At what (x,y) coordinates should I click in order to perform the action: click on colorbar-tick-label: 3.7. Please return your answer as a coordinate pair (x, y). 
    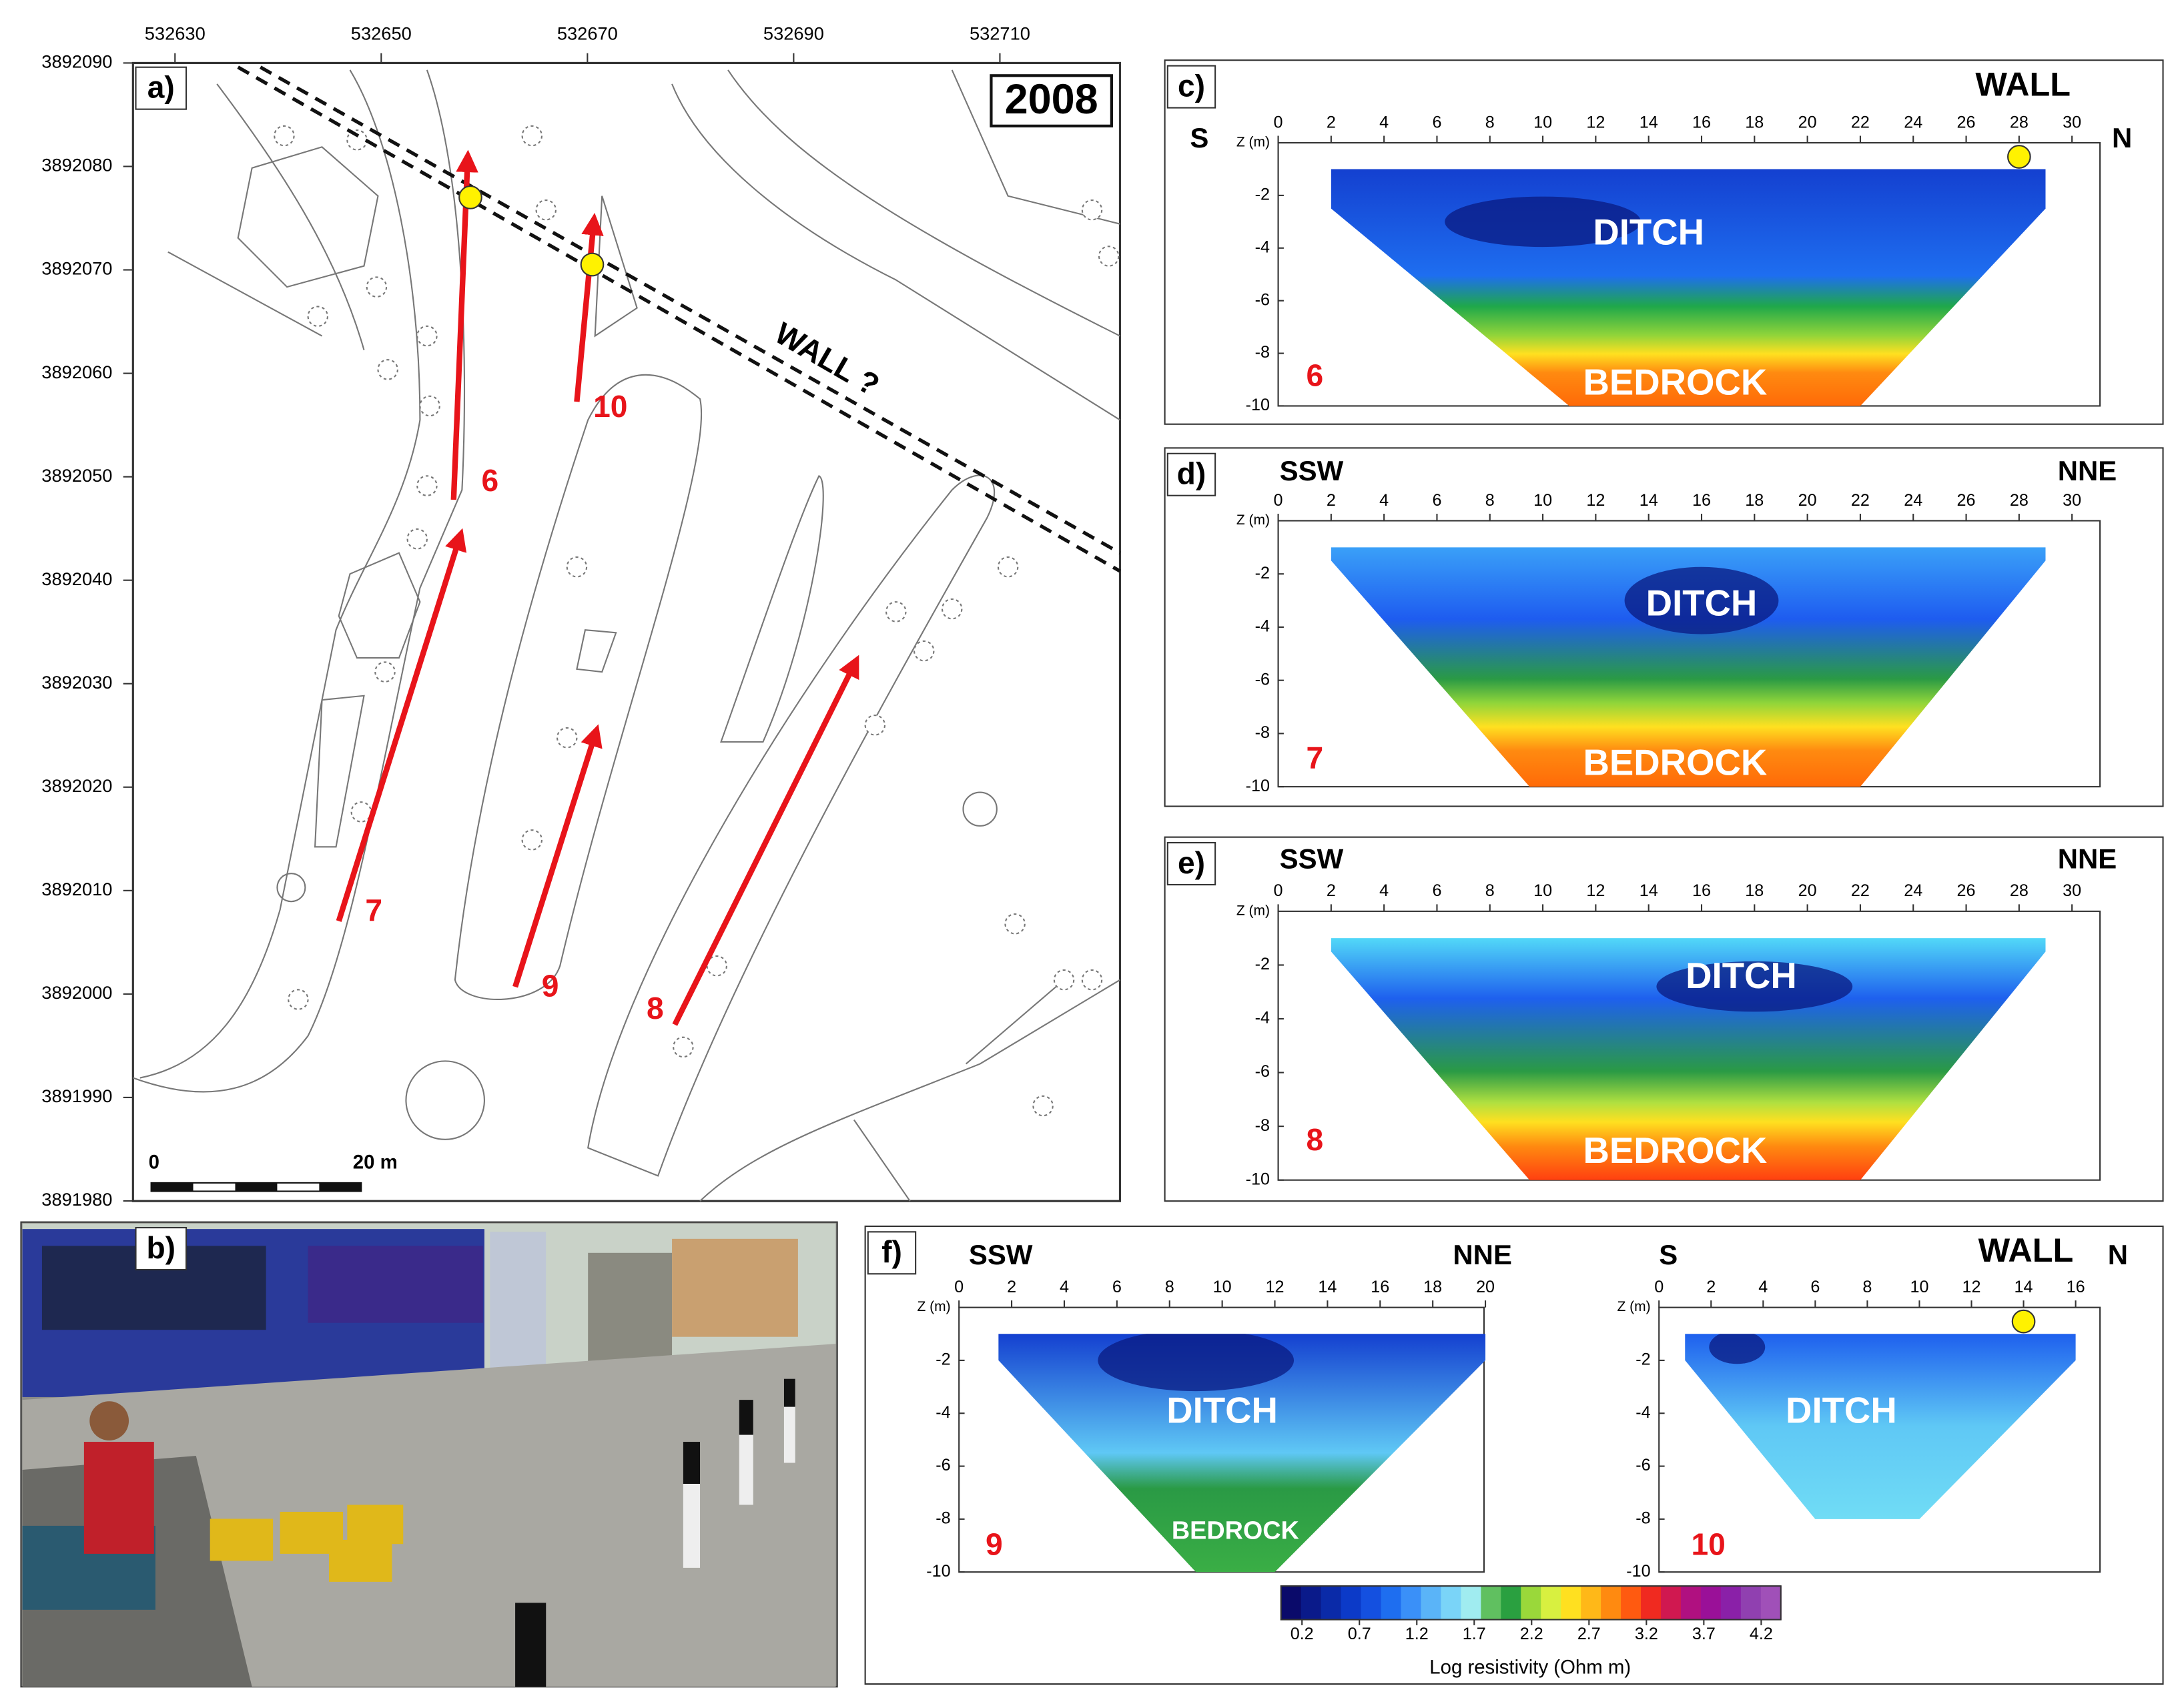
    Looking at the image, I should click on (1704, 1634).